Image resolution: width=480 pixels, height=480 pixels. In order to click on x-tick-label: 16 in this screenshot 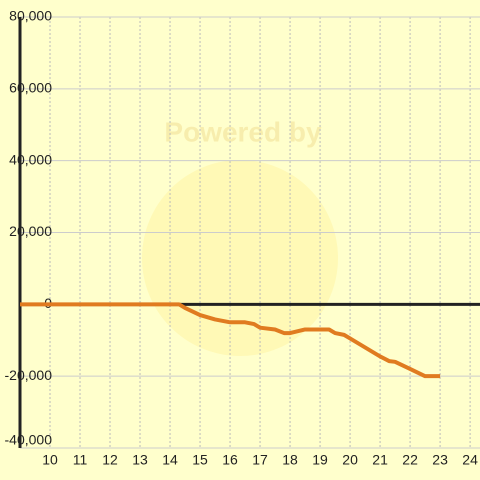, I will do `click(230, 460)`.